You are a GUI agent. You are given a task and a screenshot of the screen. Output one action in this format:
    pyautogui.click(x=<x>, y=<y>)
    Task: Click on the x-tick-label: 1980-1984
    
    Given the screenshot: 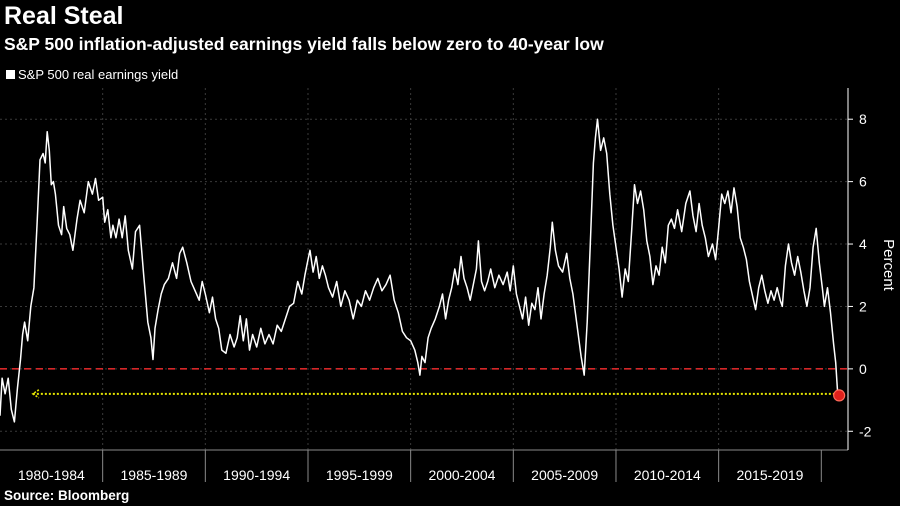 What is the action you would take?
    pyautogui.click(x=51, y=475)
    